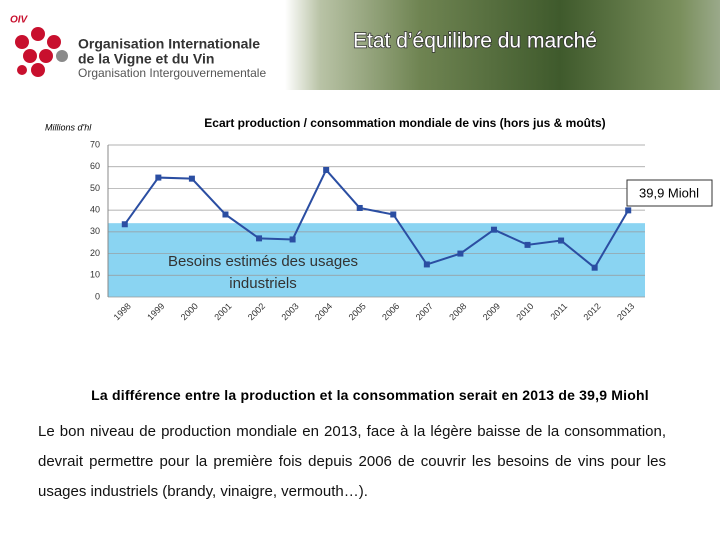 The image size is (720, 540). What do you see at coordinates (390, 311) in the screenshot?
I see `x-tick-label: 2006` at bounding box center [390, 311].